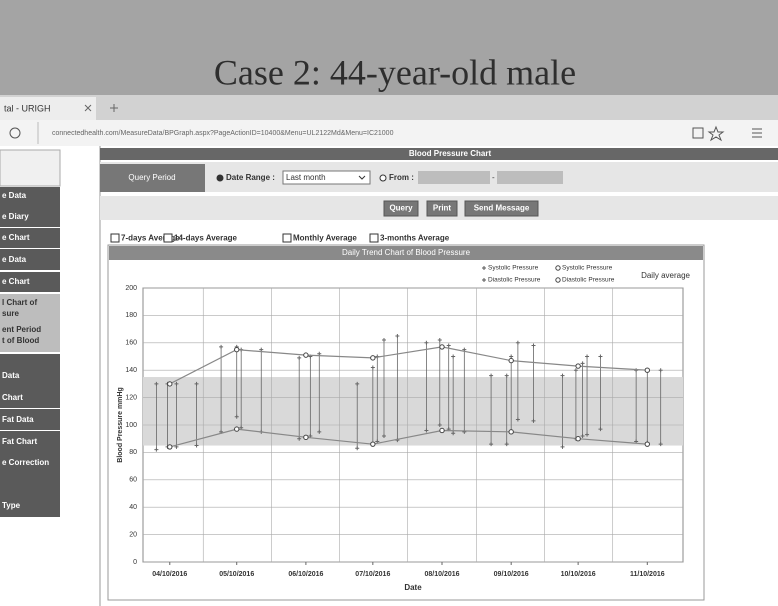 The image size is (778, 606). Describe the element at coordinates (206, 238) in the screenshot. I see `checkbox-label: 14-days Average` at that location.